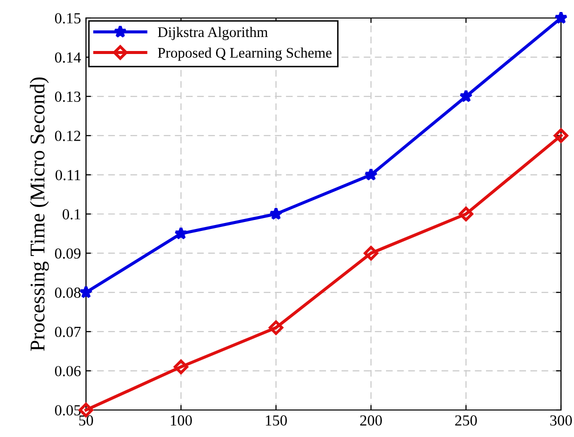 The height and width of the screenshot is (437, 574). Describe the element at coordinates (67, 136) in the screenshot. I see `y-tick-label: 0.12` at that location.